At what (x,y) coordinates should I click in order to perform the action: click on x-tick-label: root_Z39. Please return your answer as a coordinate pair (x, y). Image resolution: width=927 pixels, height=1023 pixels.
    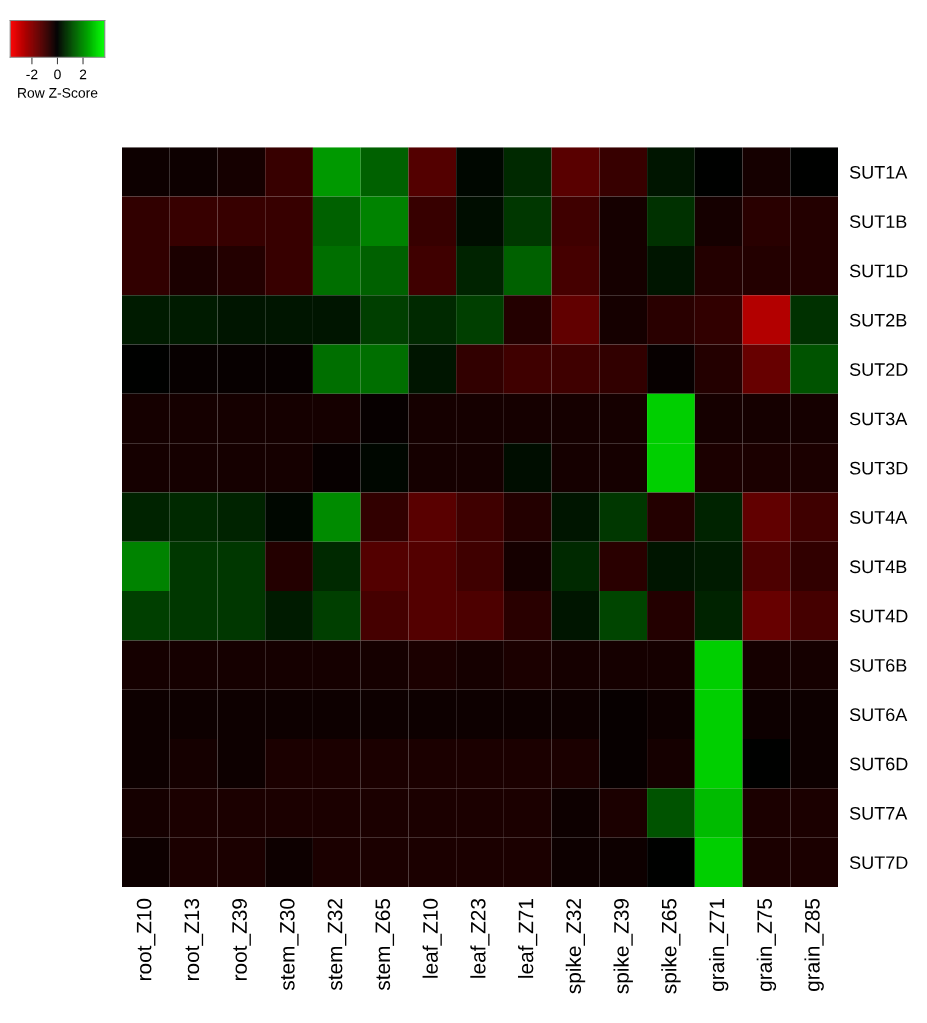
    Looking at the image, I should click on (241, 940).